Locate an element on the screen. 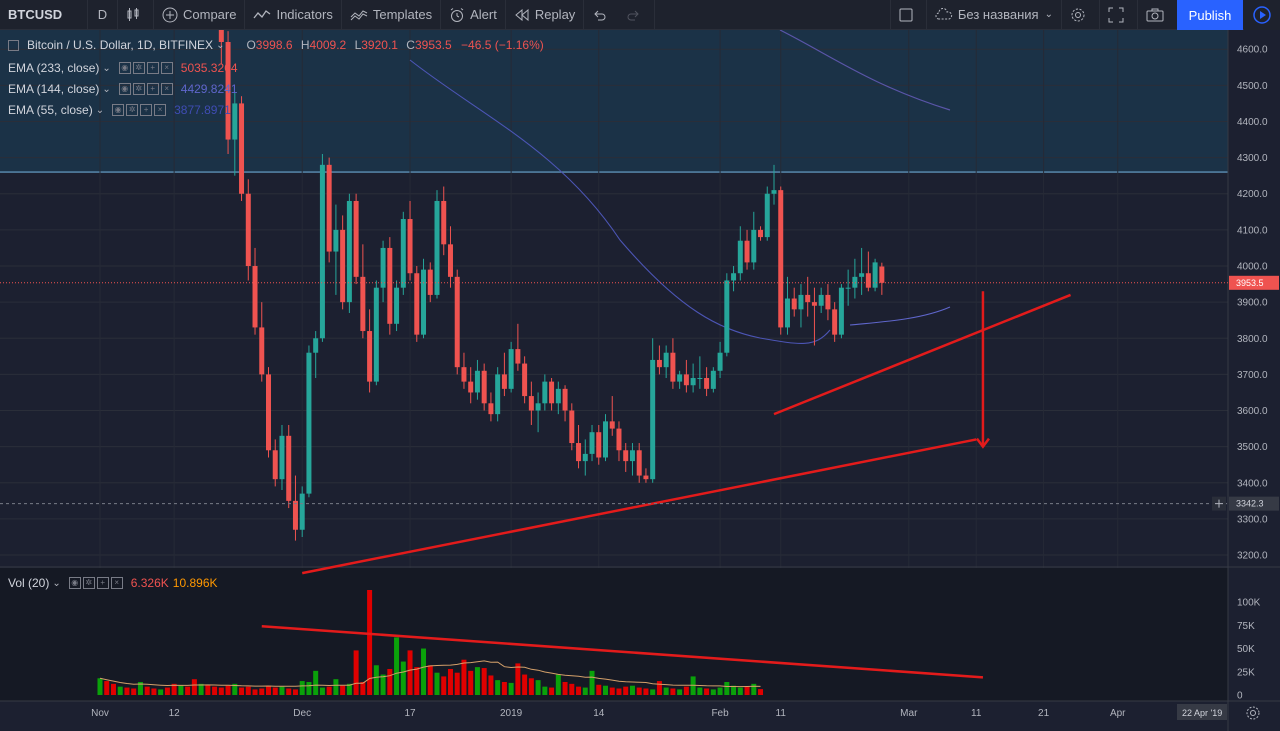 The height and width of the screenshot is (731, 1280). volume-bars is located at coordinates (430, 642).